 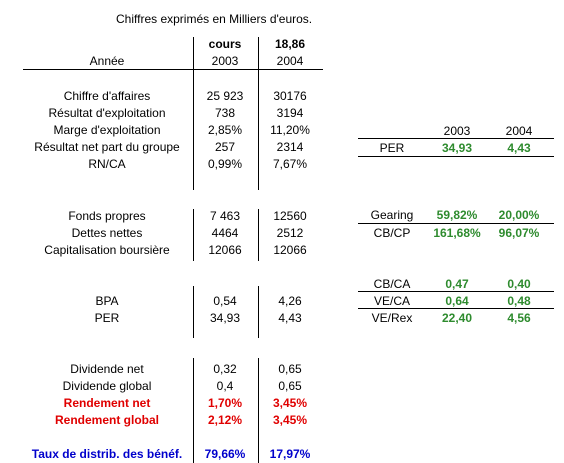 I want to click on row-label: Dettes nettes, so click(x=107, y=233).